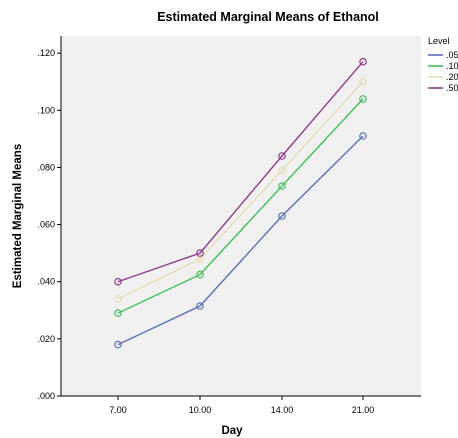  Describe the element at coordinates (46, 110) in the screenshot. I see `y-tick-label: .100` at that location.